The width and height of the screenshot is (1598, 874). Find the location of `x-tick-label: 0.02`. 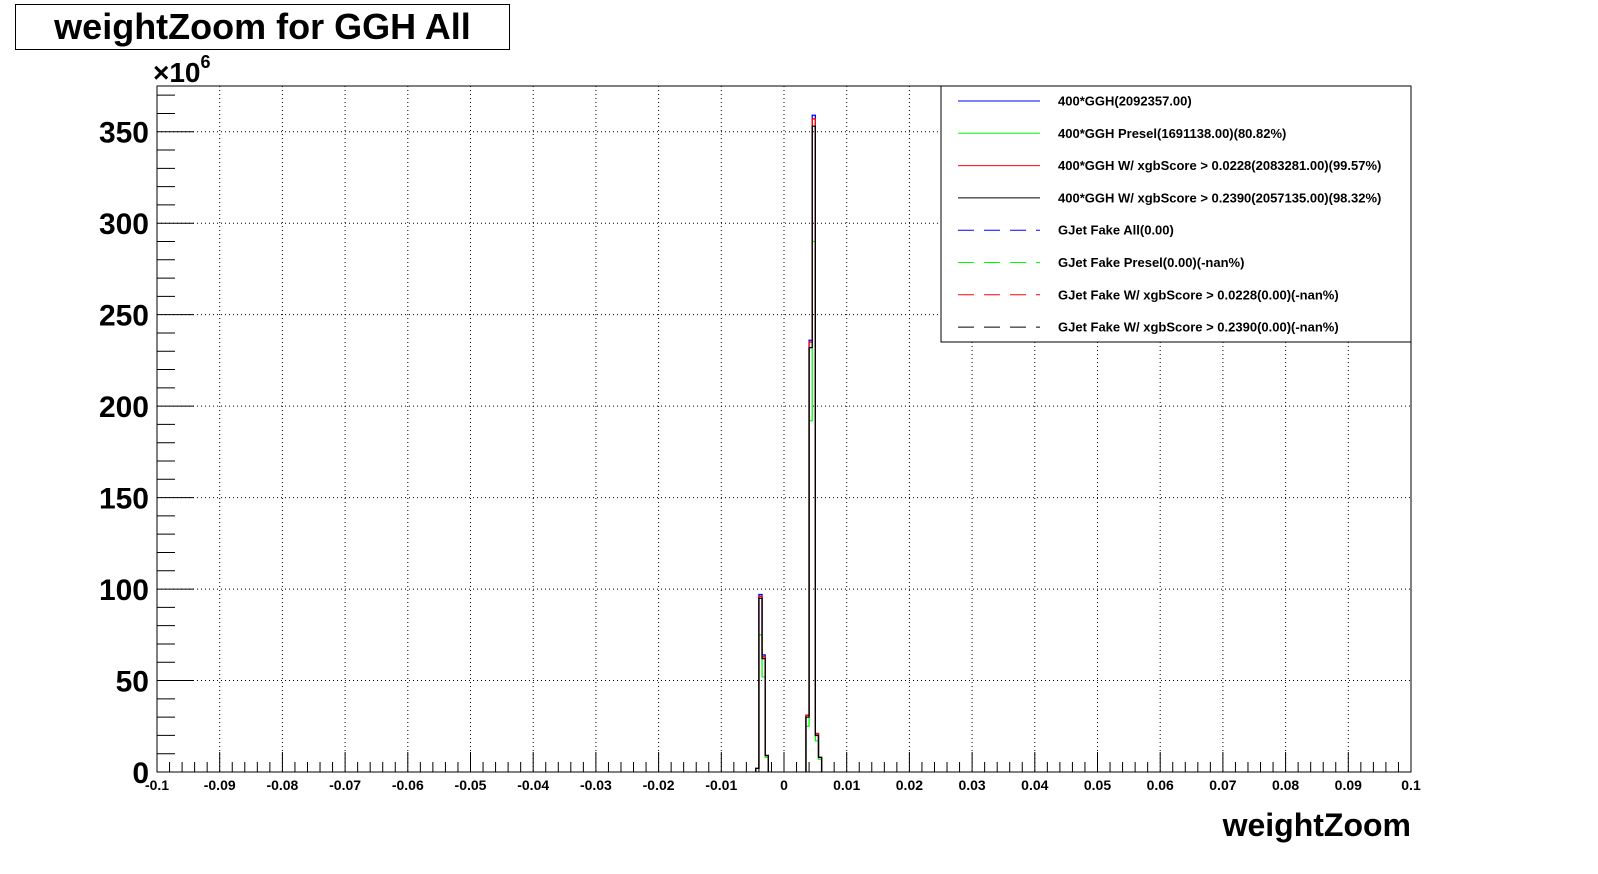

x-tick-label: 0.02 is located at coordinates (909, 785).